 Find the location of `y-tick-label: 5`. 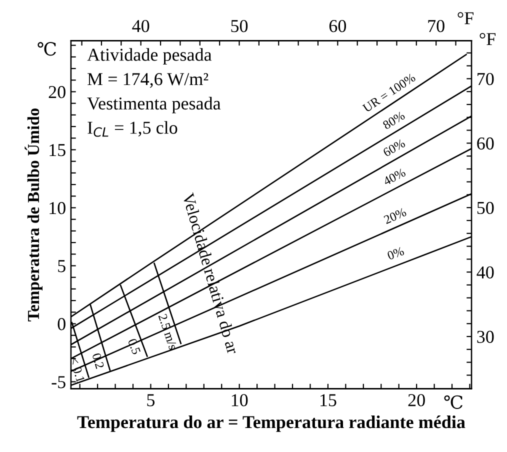

y-tick-label: 5 is located at coordinates (62, 266).